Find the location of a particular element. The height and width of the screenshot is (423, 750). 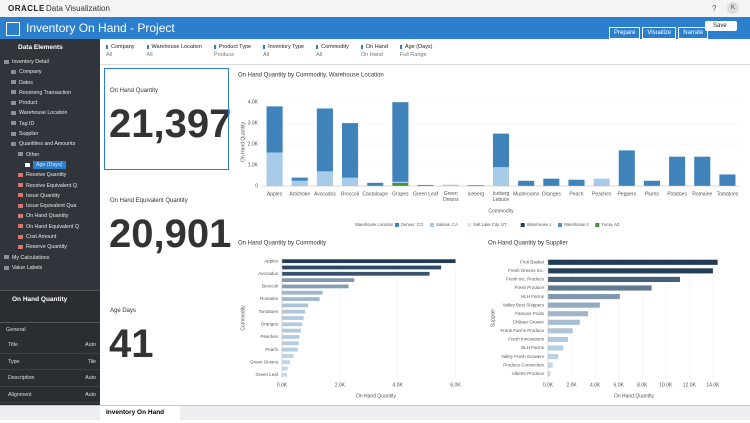

user-avatar: K is located at coordinates (733, 8).